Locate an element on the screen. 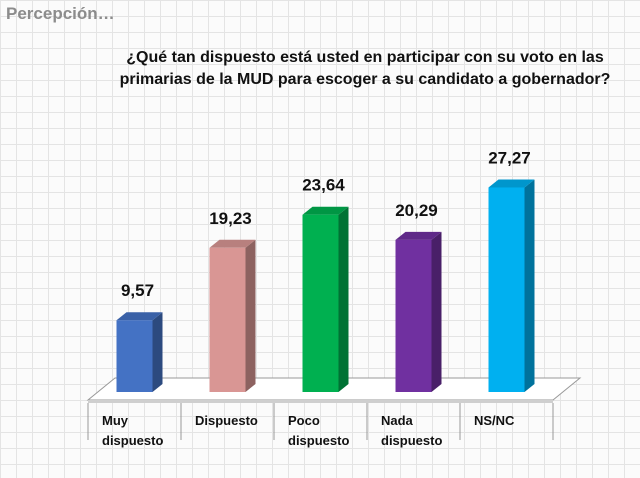 The width and height of the screenshot is (640, 478). x-tick-label: Nada dispuesto is located at coordinates (412, 430).